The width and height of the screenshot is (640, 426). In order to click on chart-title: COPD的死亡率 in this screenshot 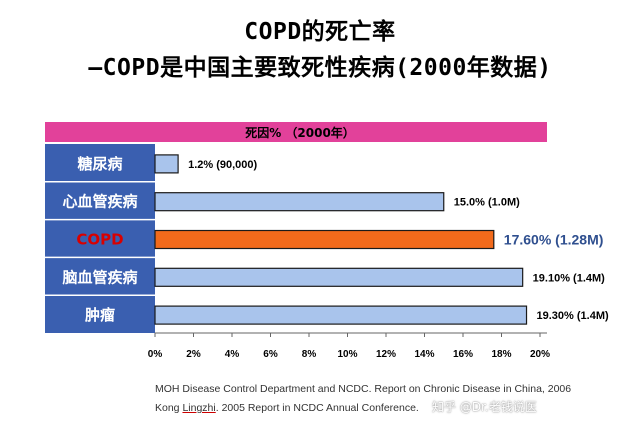, I will do `click(320, 32)`.